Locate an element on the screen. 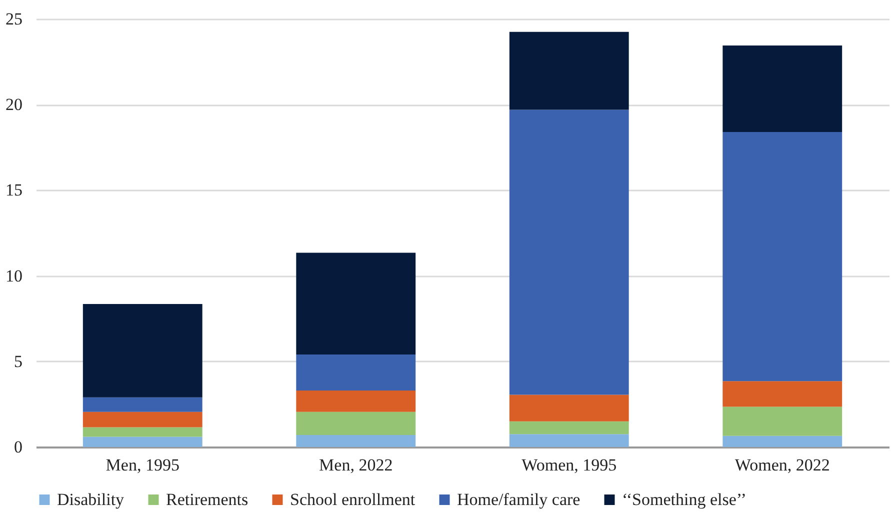 The image size is (891, 513). x-tick-label: Women, 1995 is located at coordinates (569, 465).